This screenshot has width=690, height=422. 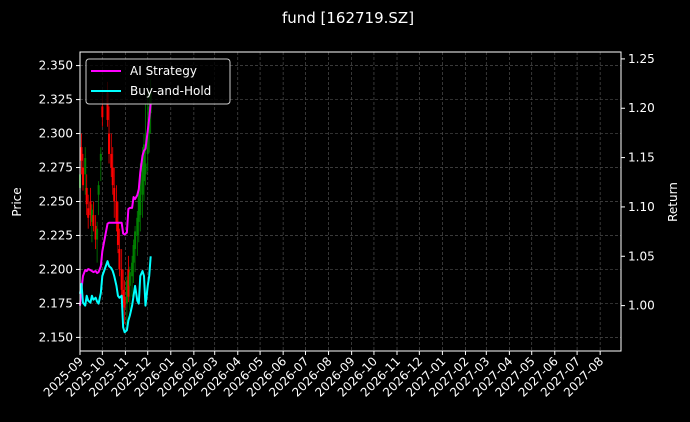 I want to click on legend-buy-and-hold-label: Buy-and-Hold, so click(x=170, y=91).